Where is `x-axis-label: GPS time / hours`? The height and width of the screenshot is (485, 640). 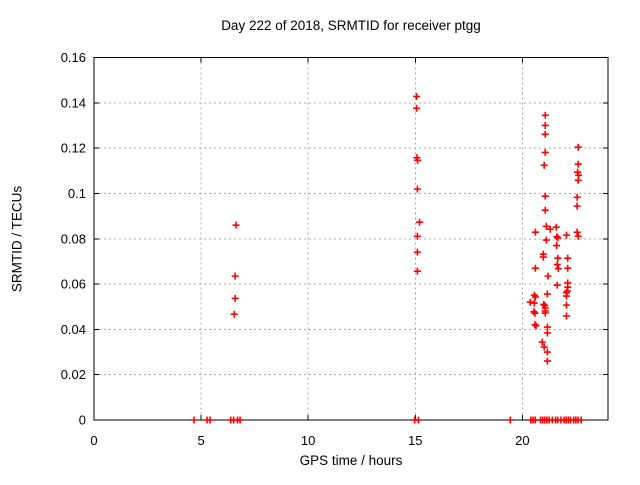 x-axis-label: GPS time / hours is located at coordinates (351, 460).